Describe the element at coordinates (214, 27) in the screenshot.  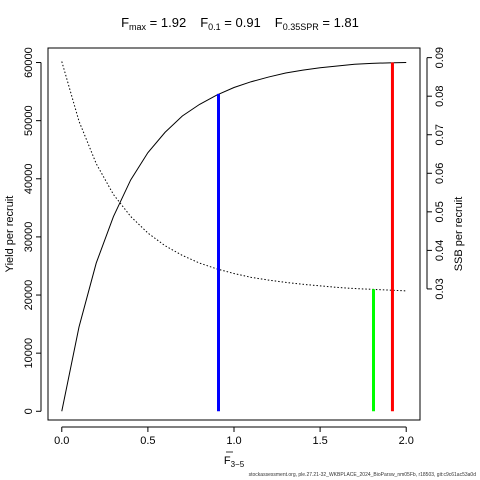
I see `f01-sub: 0.1` at that location.